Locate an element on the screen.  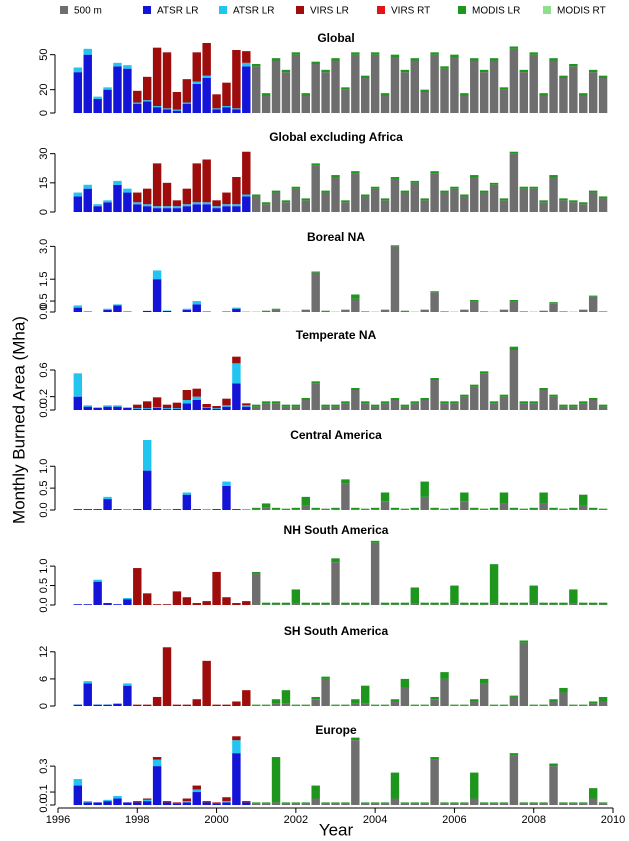
y-tick-label: 0.0 is located at coordinates (44, 311).